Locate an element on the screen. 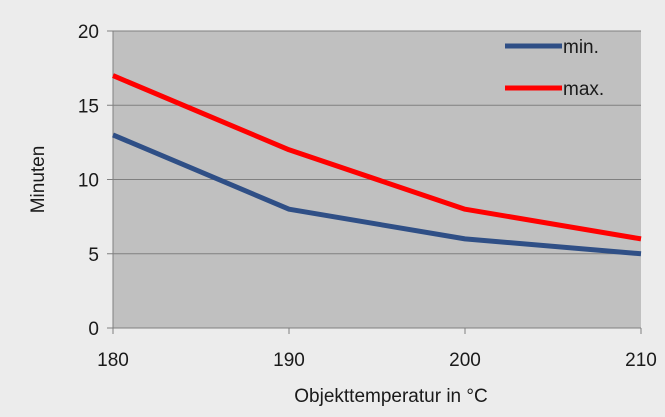  x-tick-label: 200 is located at coordinates (465, 360).